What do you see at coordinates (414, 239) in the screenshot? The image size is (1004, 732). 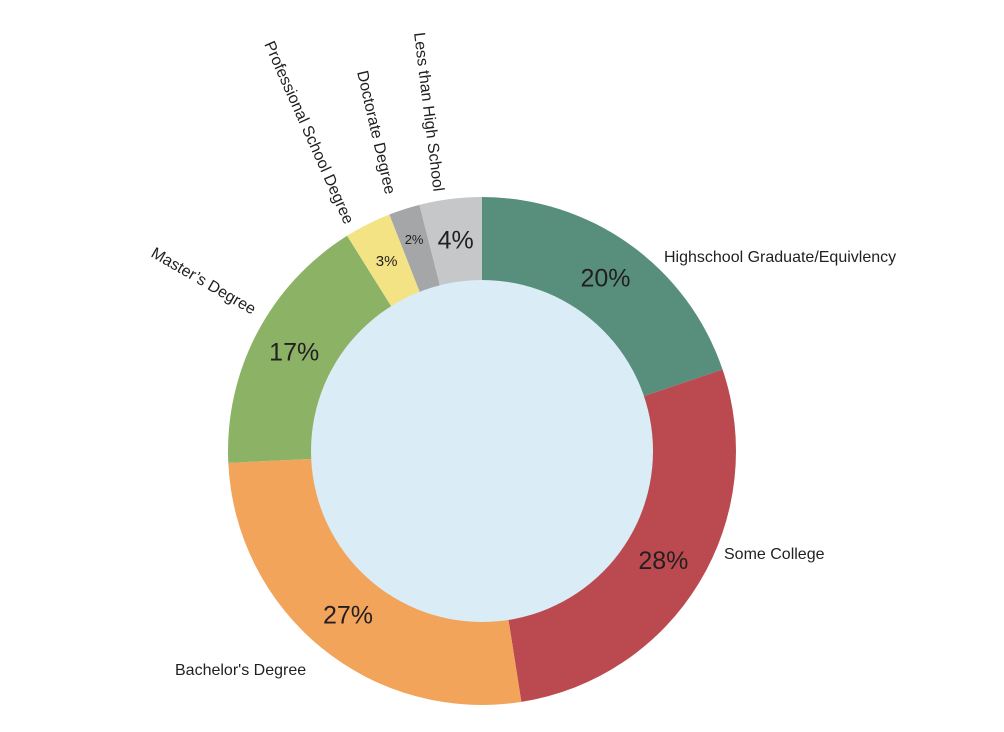 I see `value-label-doctorate-degree: 2%` at bounding box center [414, 239].